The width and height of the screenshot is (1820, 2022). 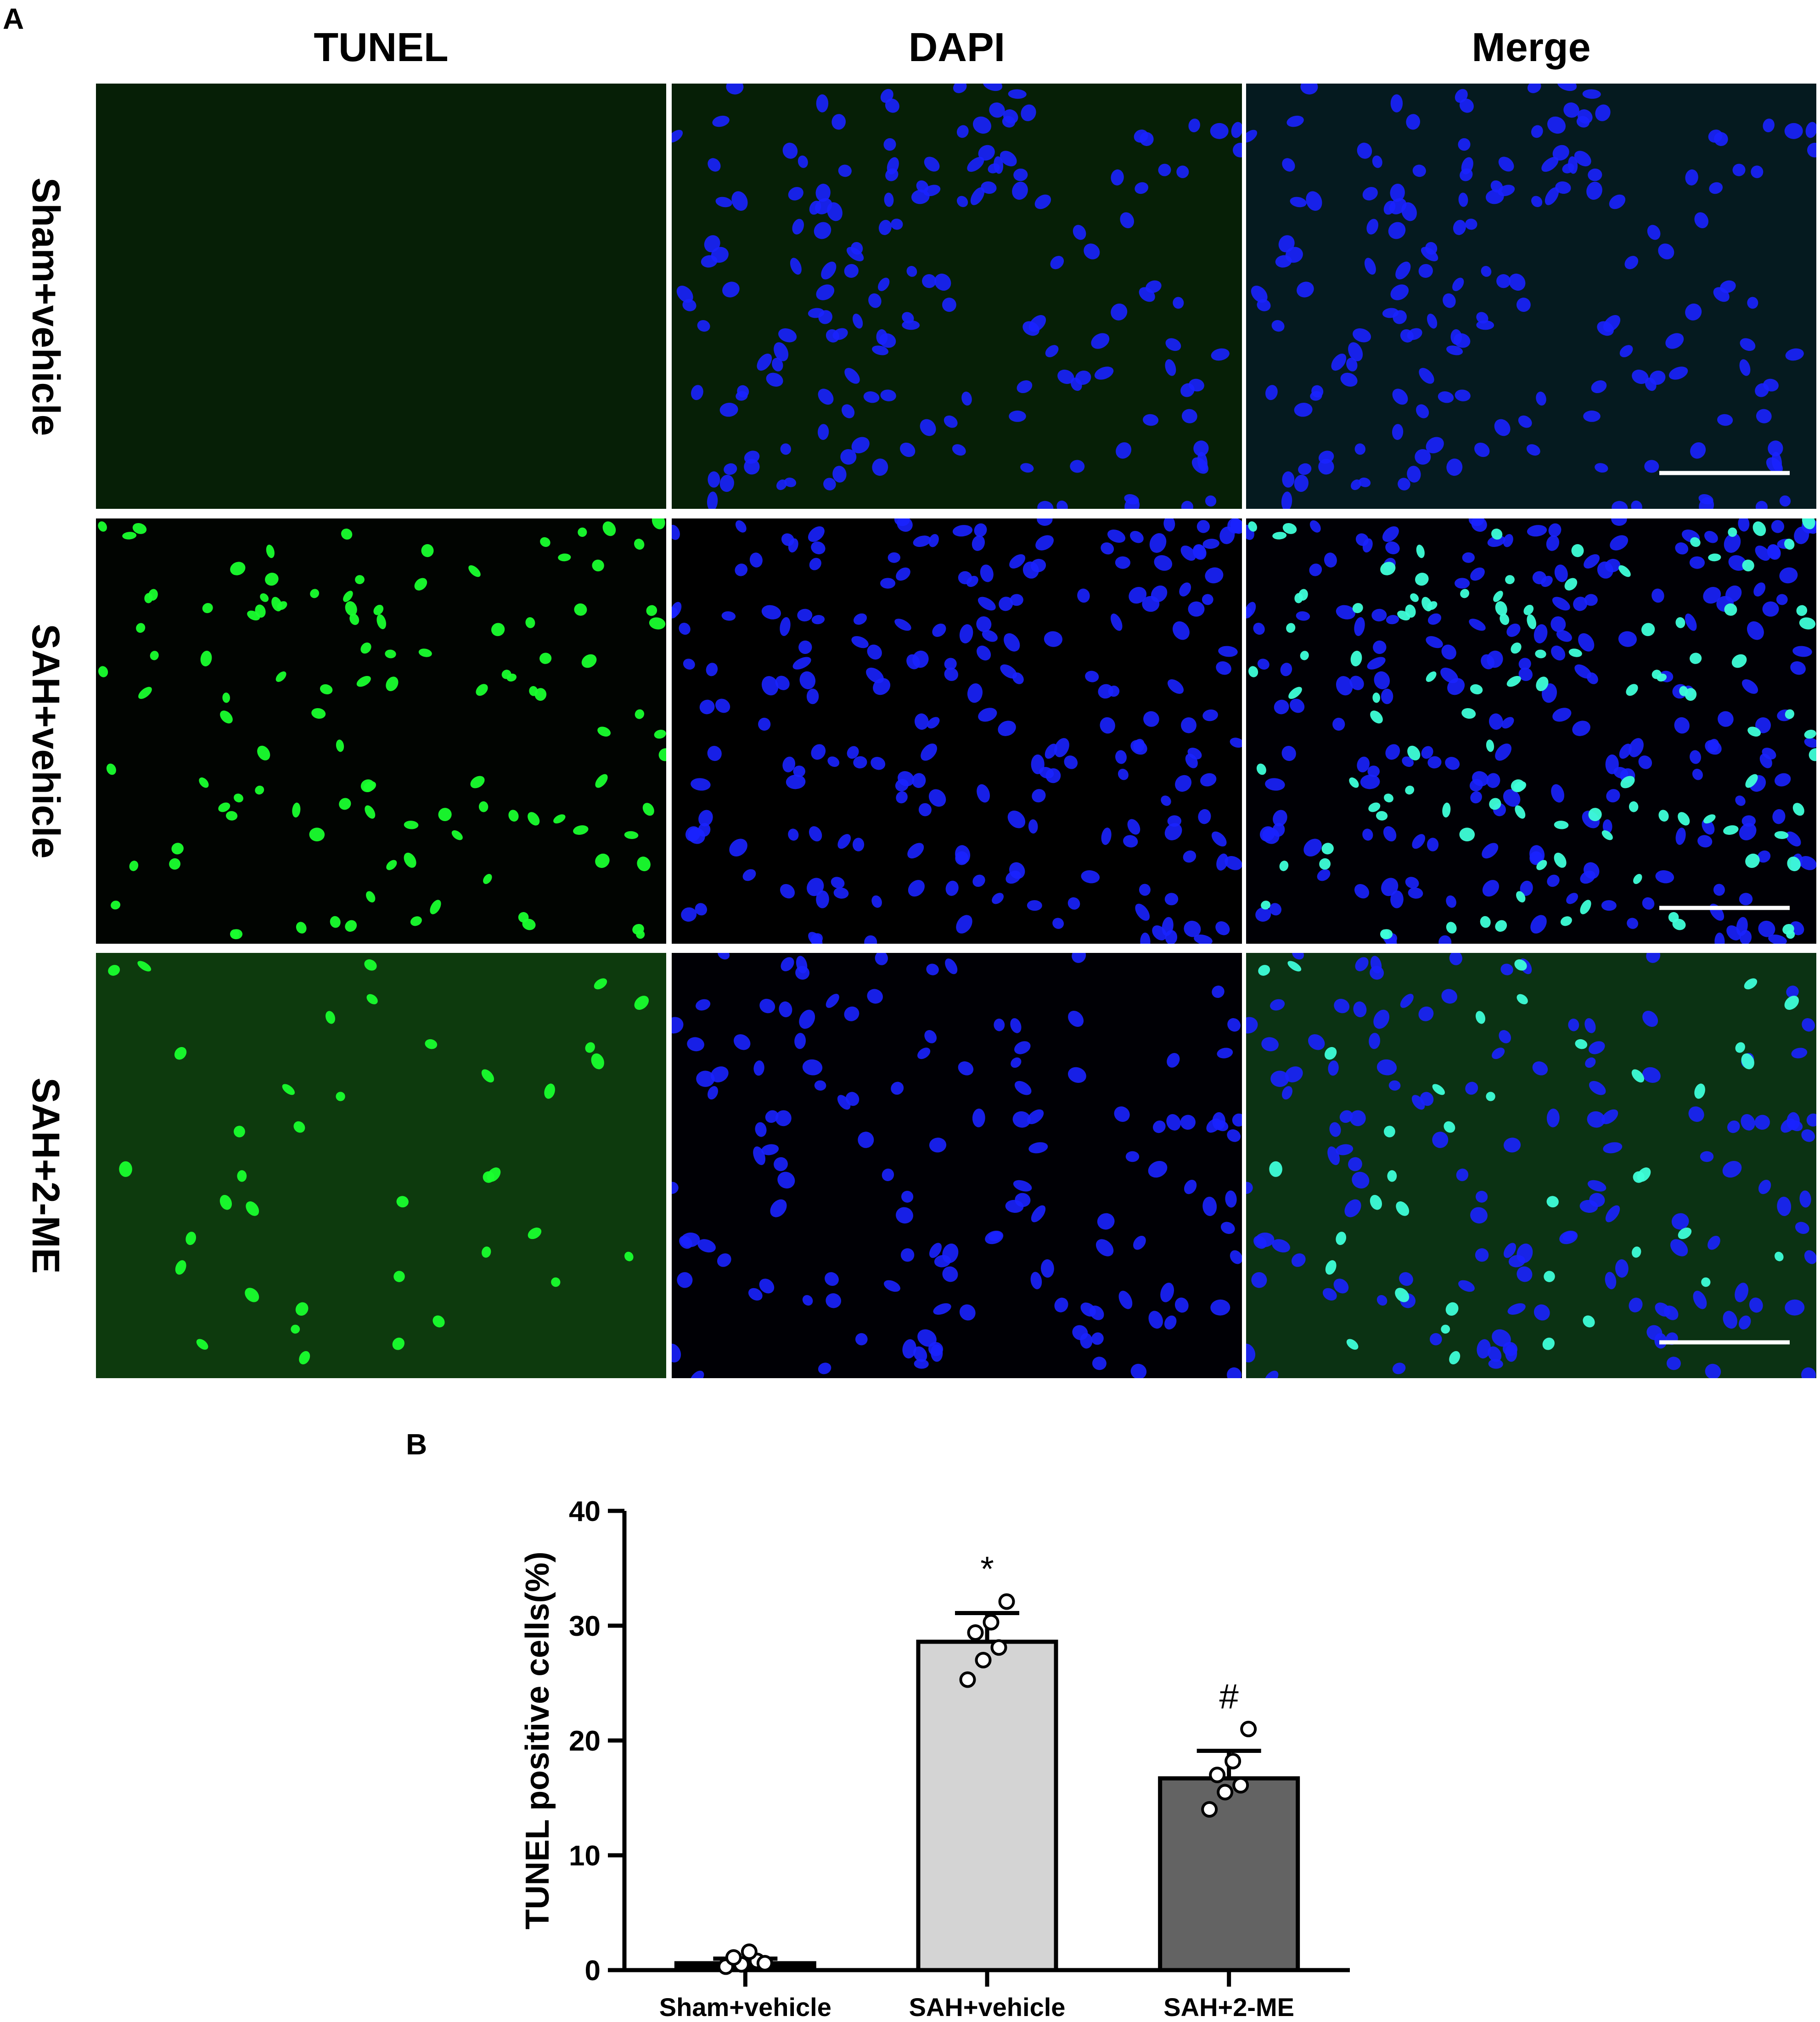 I want to click on column-header-dapi: DAPI, so click(x=956, y=47).